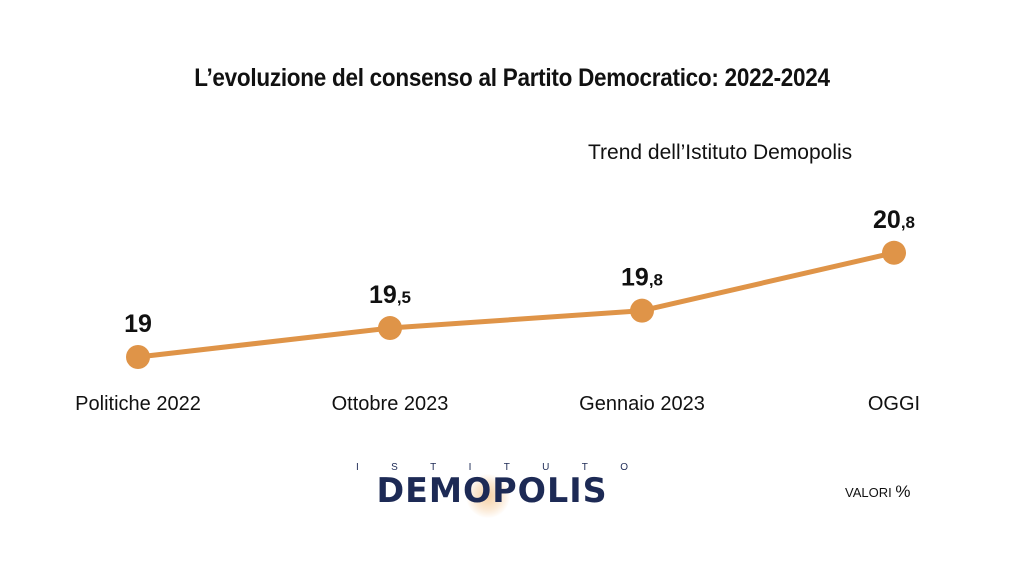  I want to click on x-tick-label: Gennaio 2023, so click(642, 404).